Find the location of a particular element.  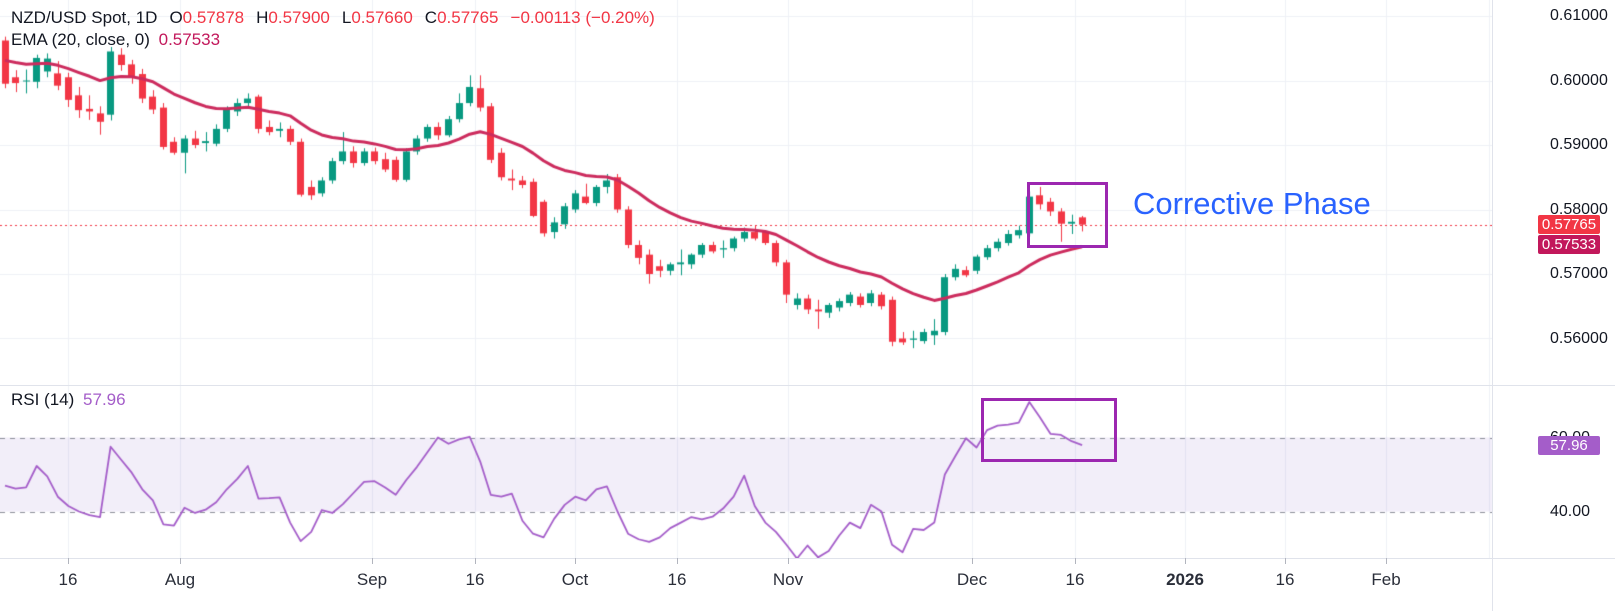

price-axis-label: 0.60000 is located at coordinates (1579, 80).